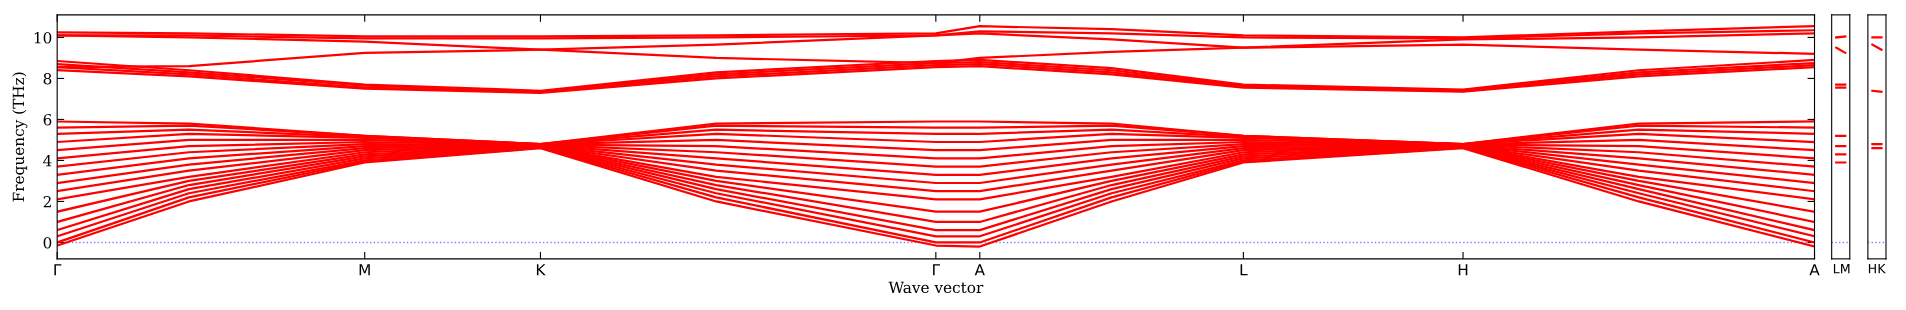 The height and width of the screenshot is (310, 1906). What do you see at coordinates (47, 78) in the screenshot?
I see `y-tick-label: 8` at bounding box center [47, 78].